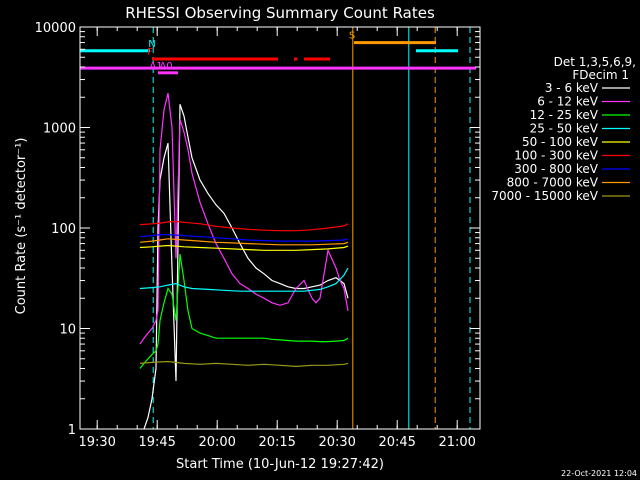 This screenshot has height=480, width=640. Describe the element at coordinates (396, 442) in the screenshot. I see `x-tick-label-5: 20:45` at that location.